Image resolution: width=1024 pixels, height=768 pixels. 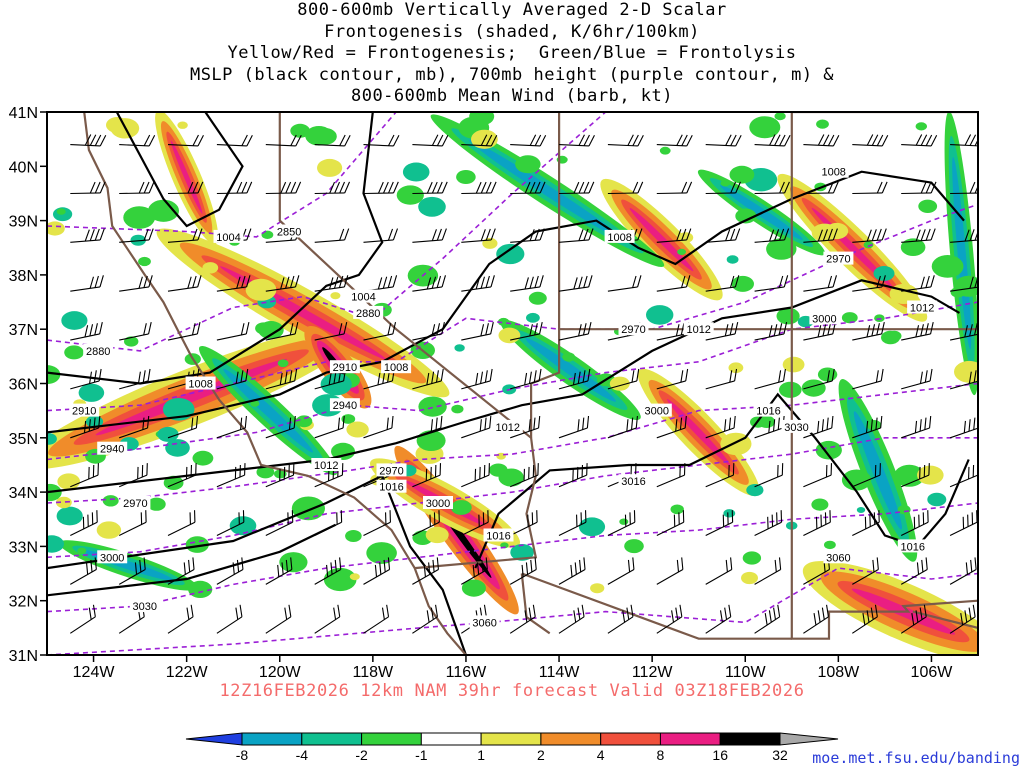 What do you see at coordinates (746, 672) in the screenshot?
I see `lon-tick-label: 110W` at bounding box center [746, 672].